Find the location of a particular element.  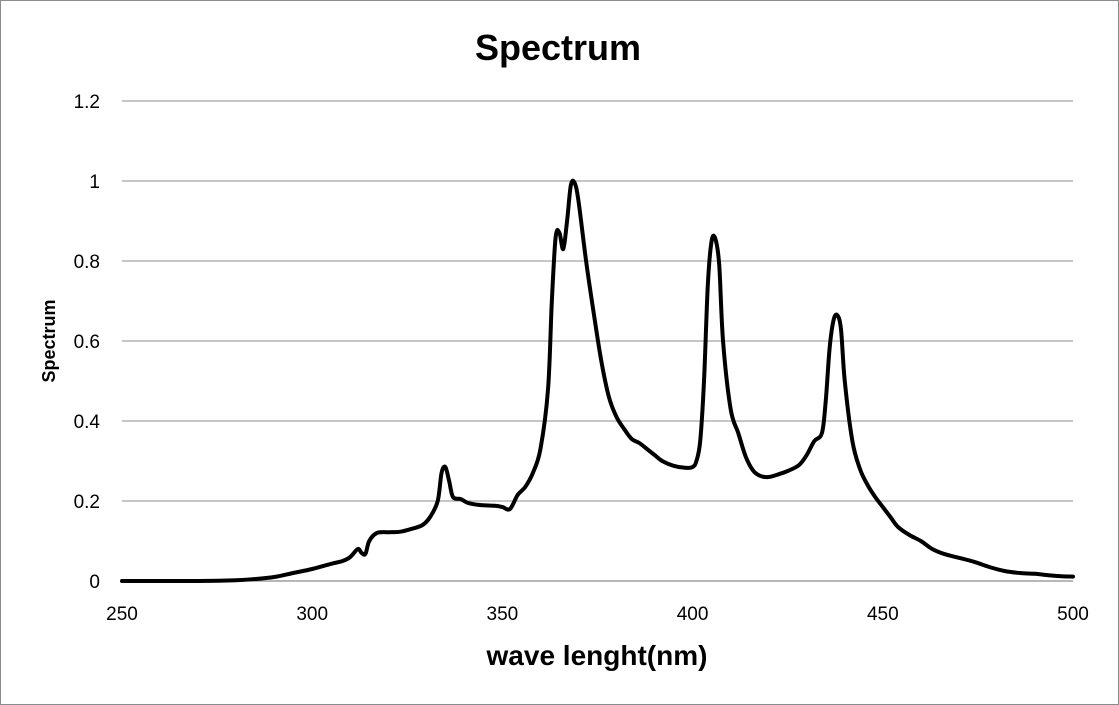

x-tick-label: 450 is located at coordinates (883, 614).